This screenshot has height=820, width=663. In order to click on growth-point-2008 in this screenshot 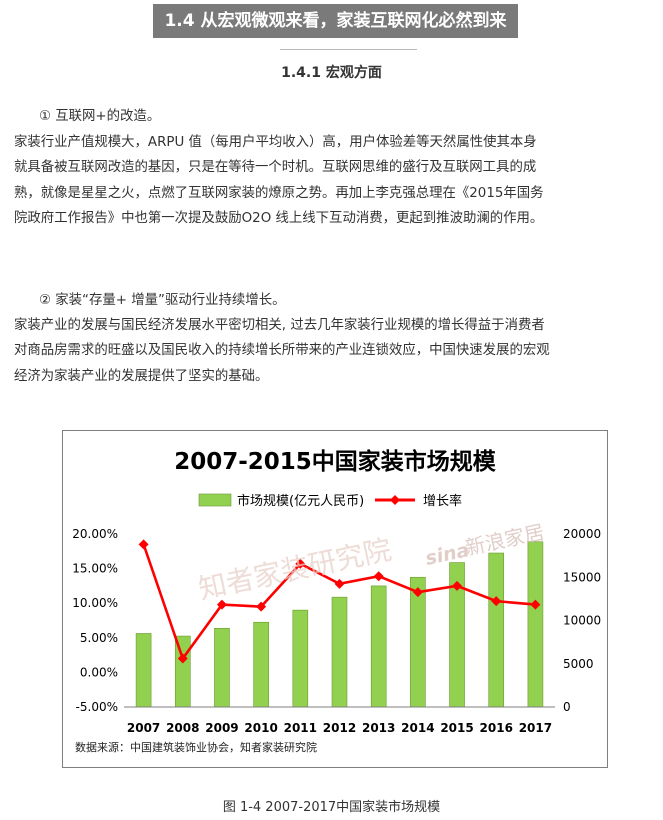, I will do `click(182, 658)`.